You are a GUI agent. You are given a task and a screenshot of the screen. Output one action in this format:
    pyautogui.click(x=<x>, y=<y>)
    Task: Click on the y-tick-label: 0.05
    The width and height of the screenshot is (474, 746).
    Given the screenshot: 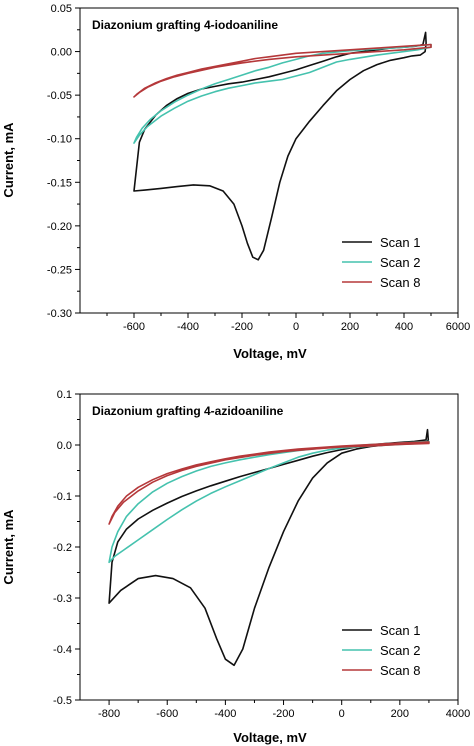 What is the action you would take?
    pyautogui.click(x=61, y=9)
    